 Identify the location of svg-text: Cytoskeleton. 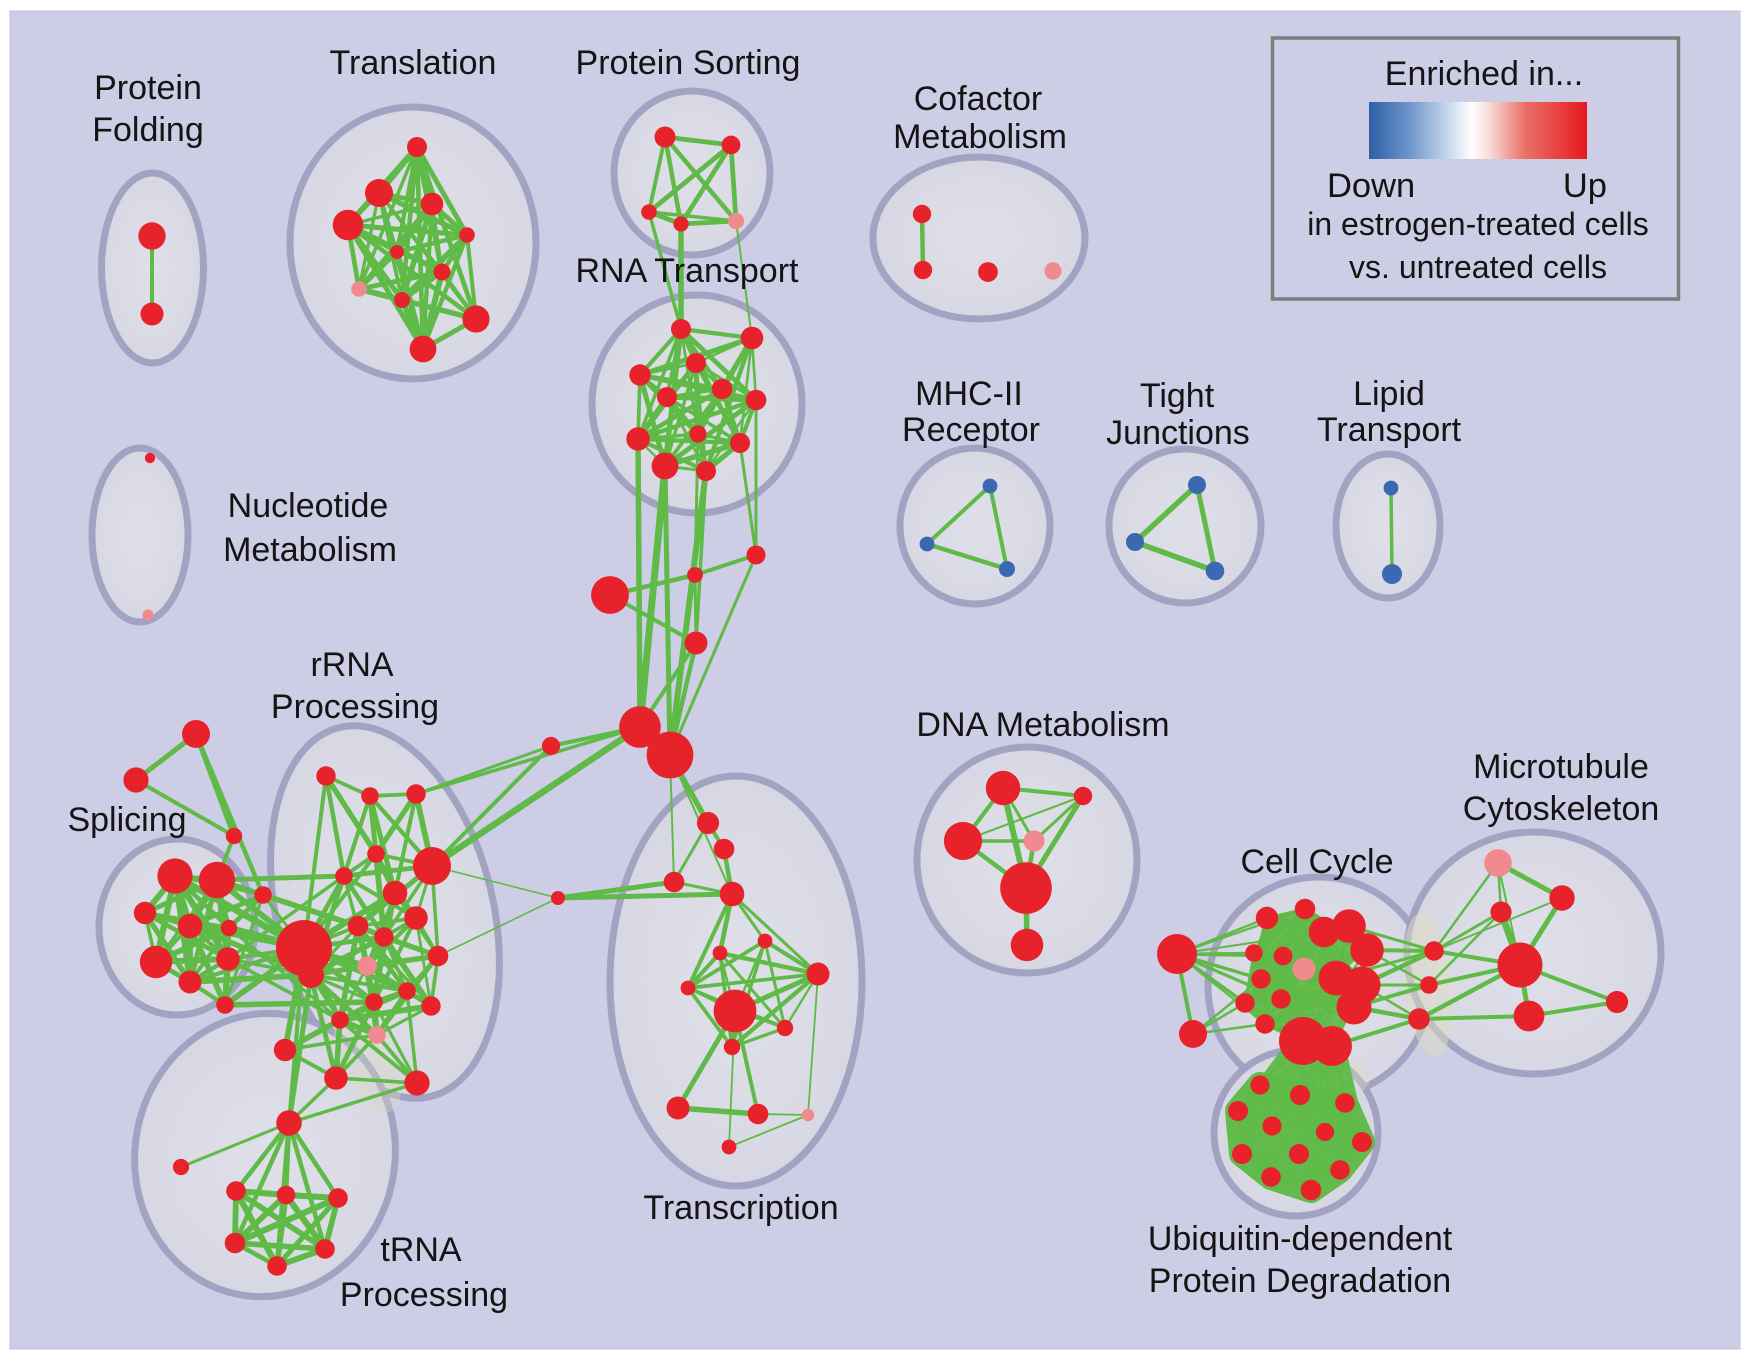
(1561, 809).